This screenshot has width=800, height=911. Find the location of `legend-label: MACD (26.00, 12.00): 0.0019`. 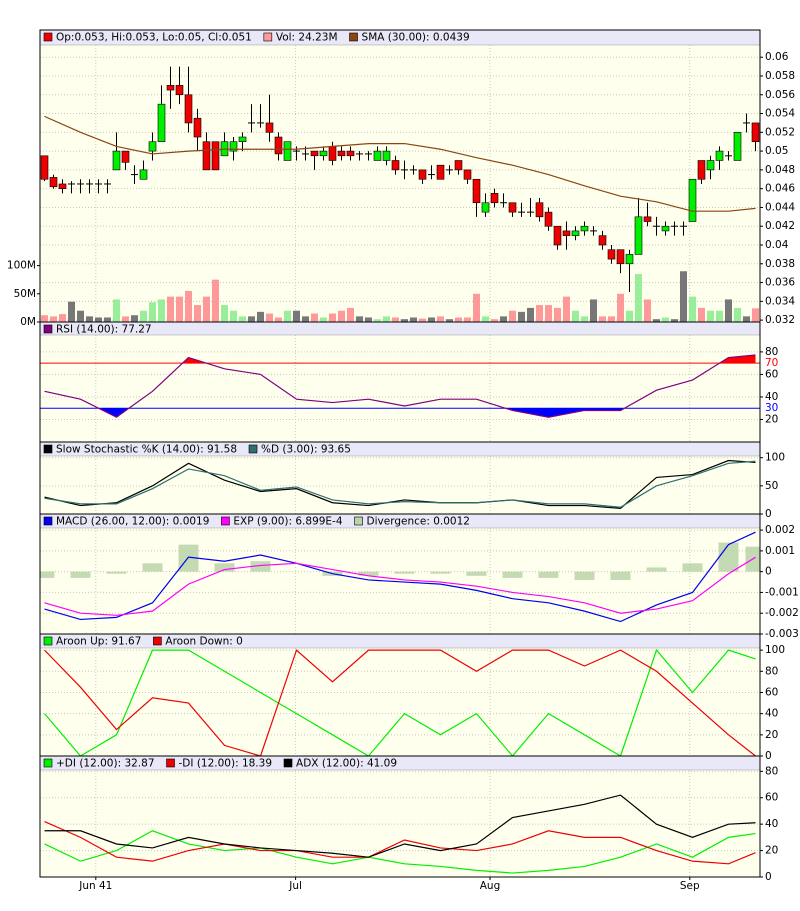

legend-label: MACD (26.00, 12.00): 0.0019 is located at coordinates (132, 522).